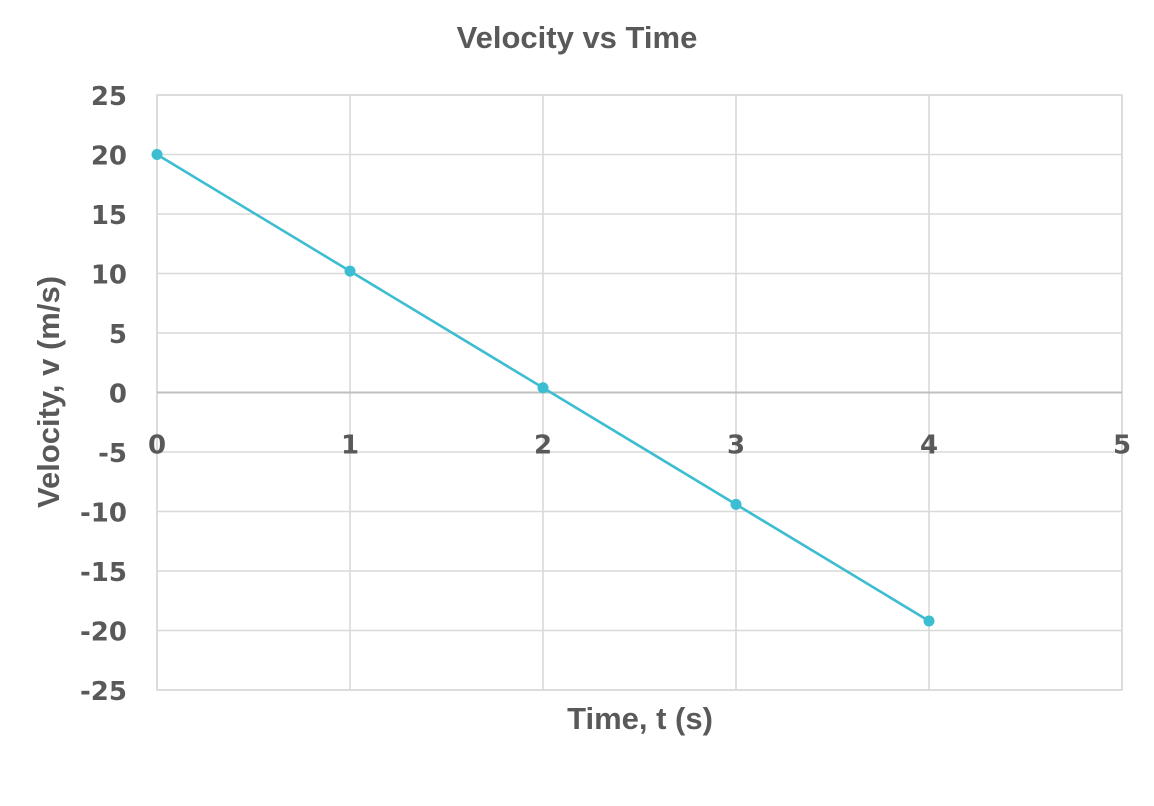 This screenshot has width=1154, height=806. I want to click on x-tick-label: 4, so click(929, 446).